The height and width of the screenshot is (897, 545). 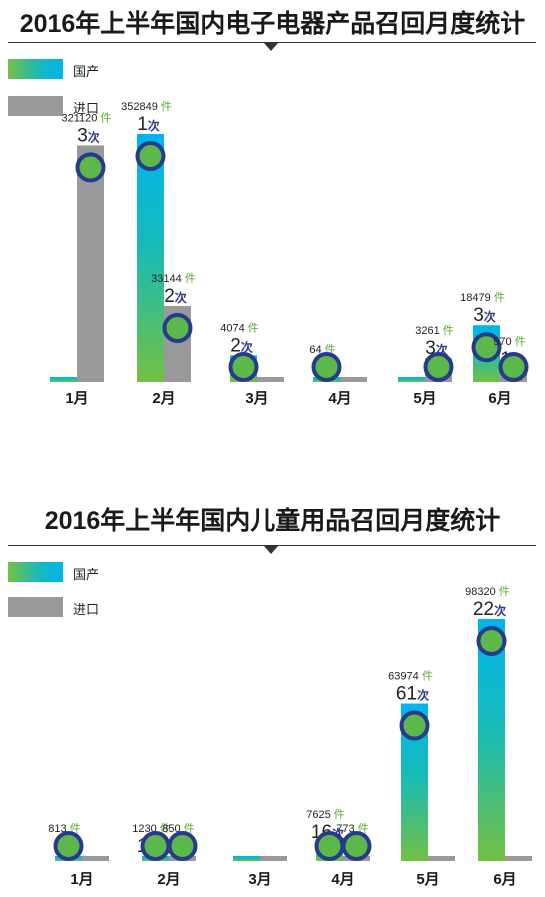 What do you see at coordinates (272, 521) in the screenshot?
I see `chart-title: 2016年上半年国内儿童用品召回月度统计` at bounding box center [272, 521].